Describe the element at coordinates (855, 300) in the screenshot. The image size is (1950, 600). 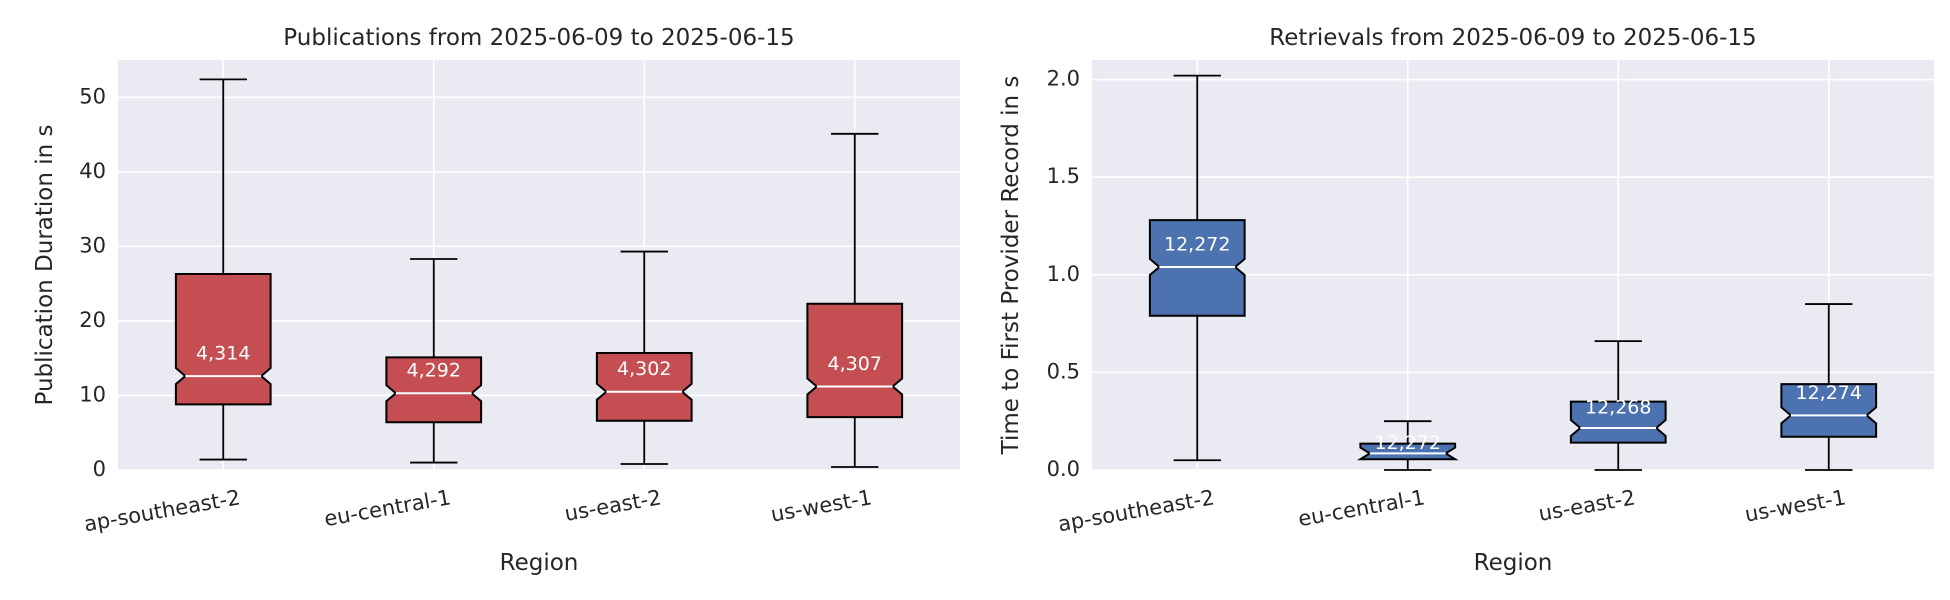
I see `box-us-west-1: 4,307` at that location.